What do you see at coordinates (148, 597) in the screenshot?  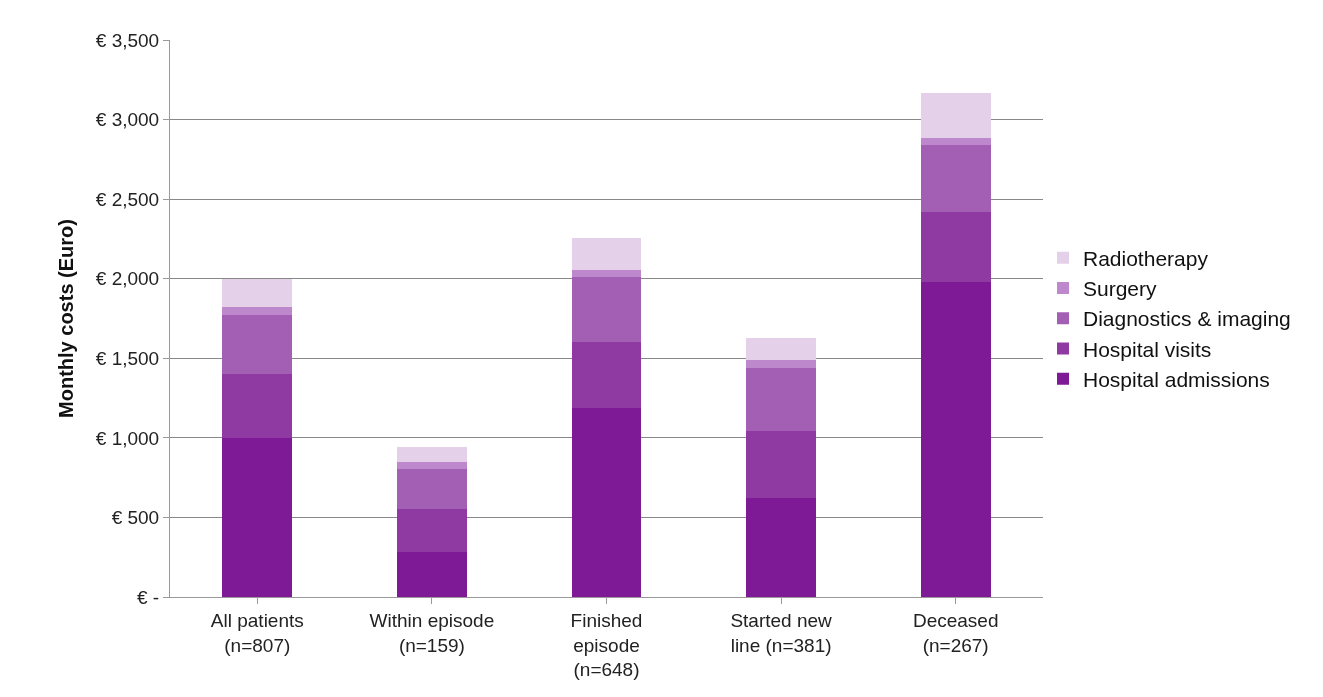 I see `y-tick-label: € -` at bounding box center [148, 597].